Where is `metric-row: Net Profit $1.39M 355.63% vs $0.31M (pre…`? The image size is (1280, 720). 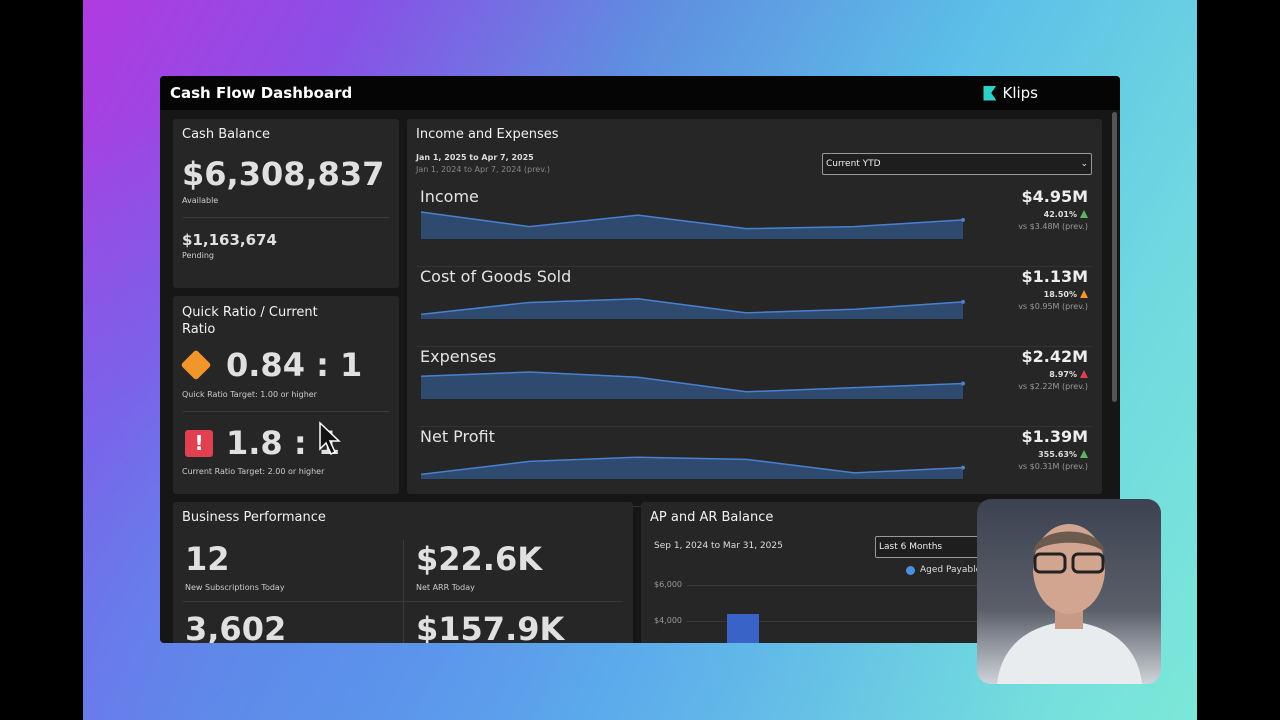
metric-row: Net Profit $1.39M 355.63% vs $0.31M (pre… is located at coordinates (754, 467).